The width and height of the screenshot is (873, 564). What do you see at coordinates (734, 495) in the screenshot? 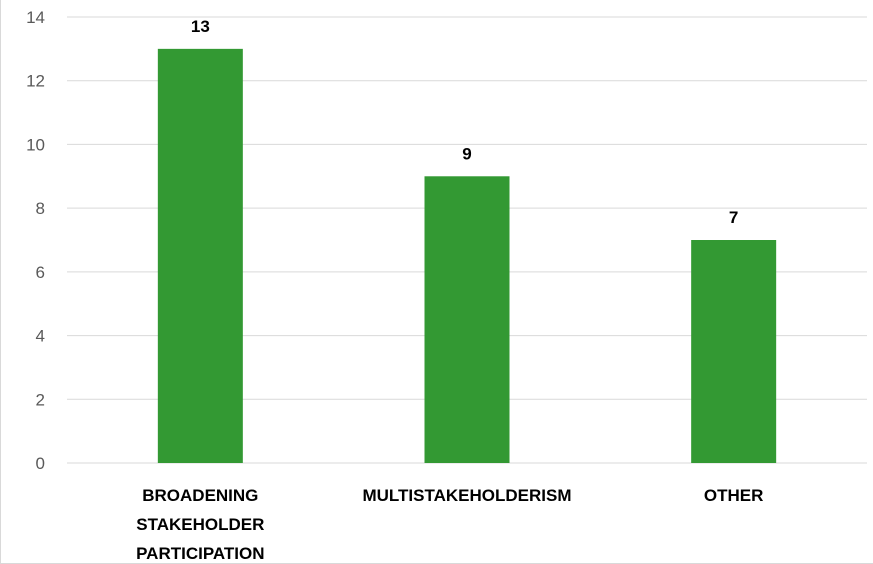
I see `x-tick-label: OTHER` at bounding box center [734, 495].